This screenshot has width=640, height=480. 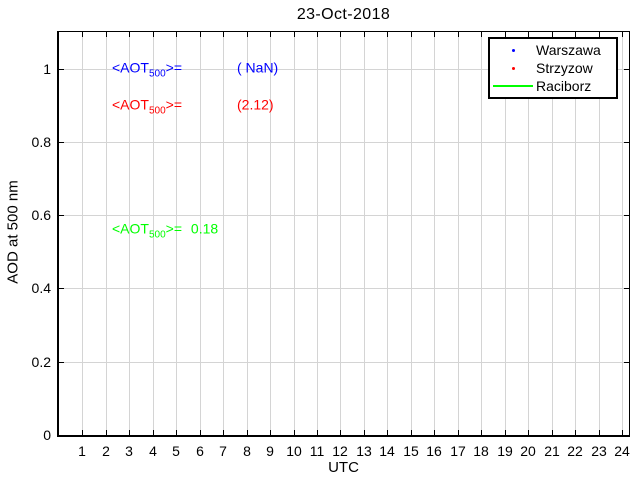 I want to click on x-tick-label: 14, so click(x=387, y=451).